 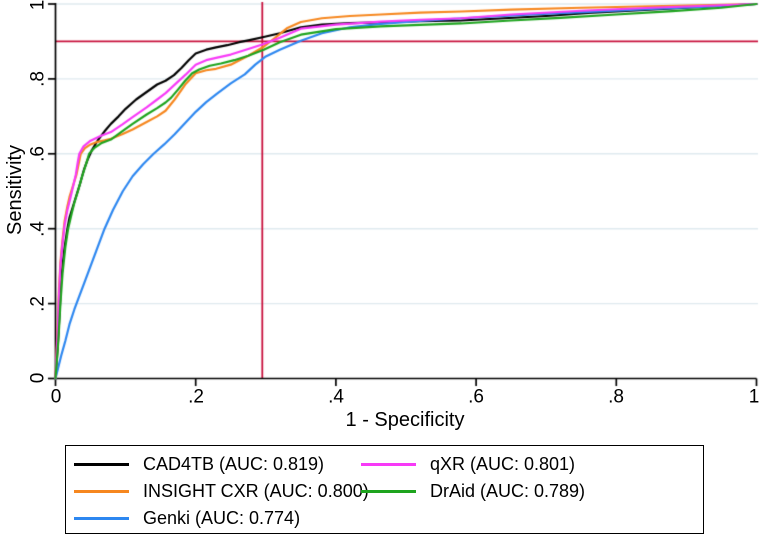 I want to click on x-tick-04: .4, so click(x=336, y=397).